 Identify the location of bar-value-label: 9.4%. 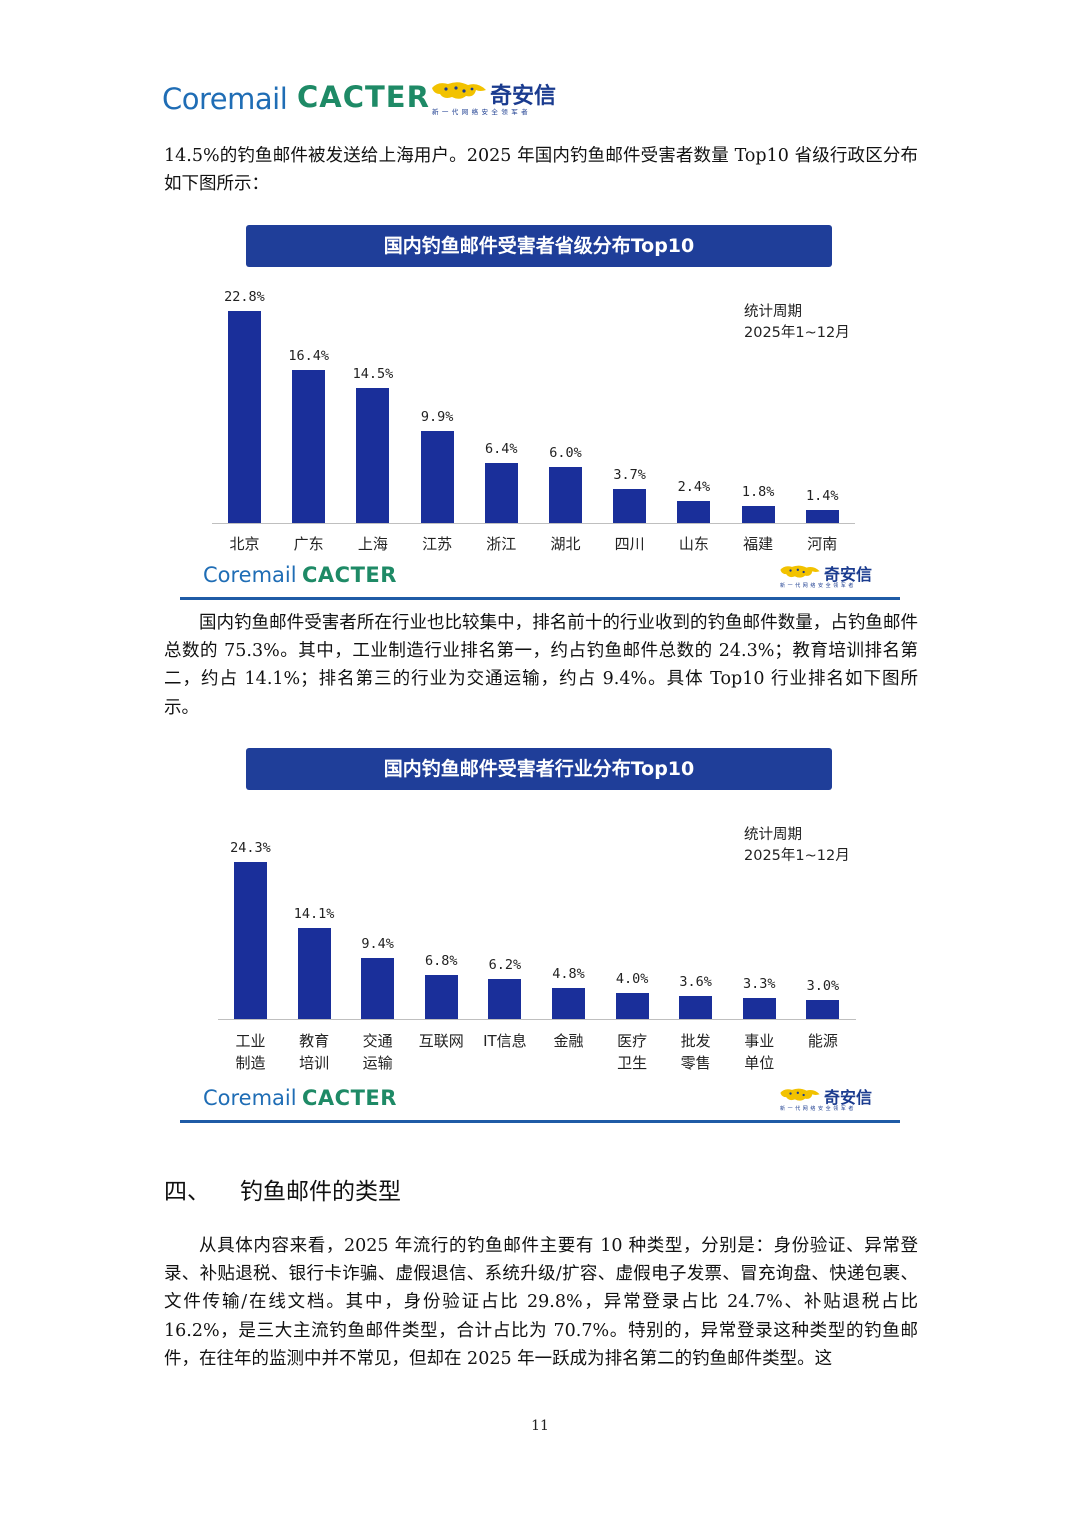
(377, 944).